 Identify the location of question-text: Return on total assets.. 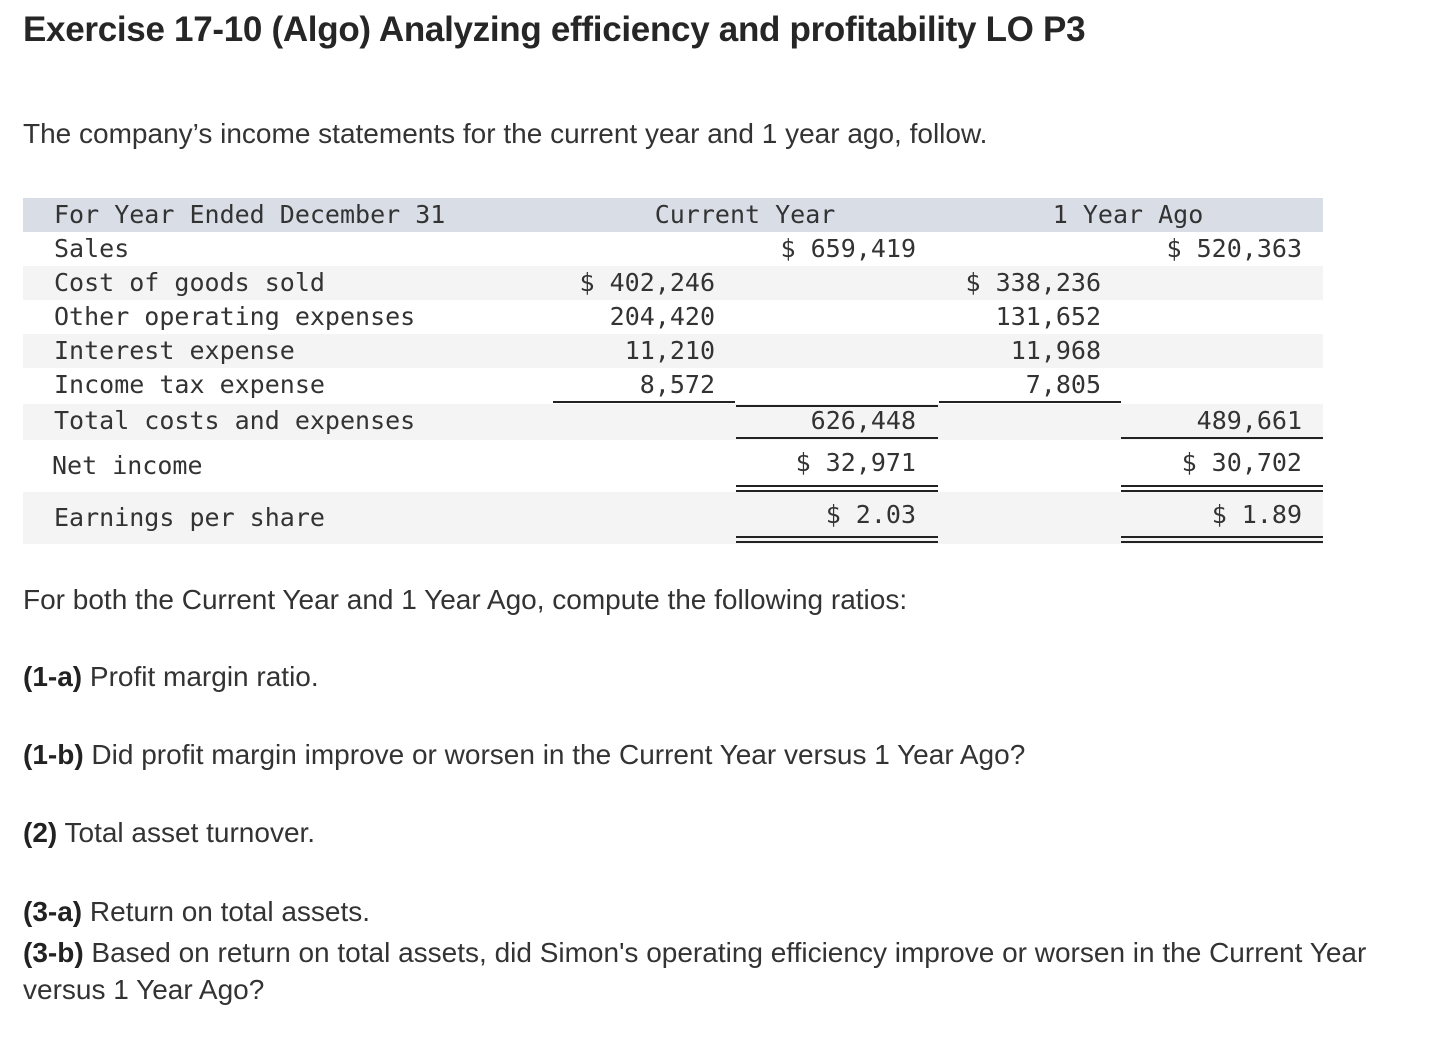
(226, 911).